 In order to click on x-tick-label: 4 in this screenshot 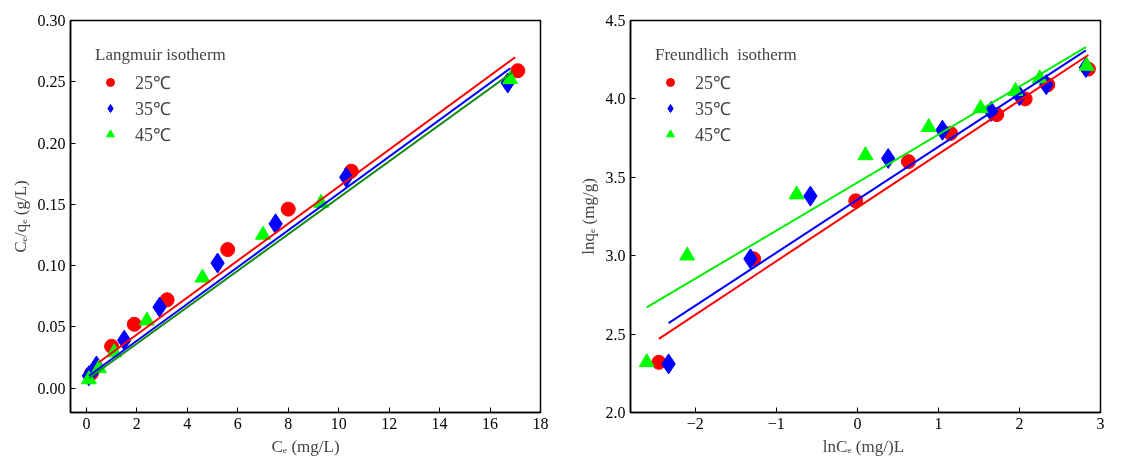, I will do `click(187, 423)`.